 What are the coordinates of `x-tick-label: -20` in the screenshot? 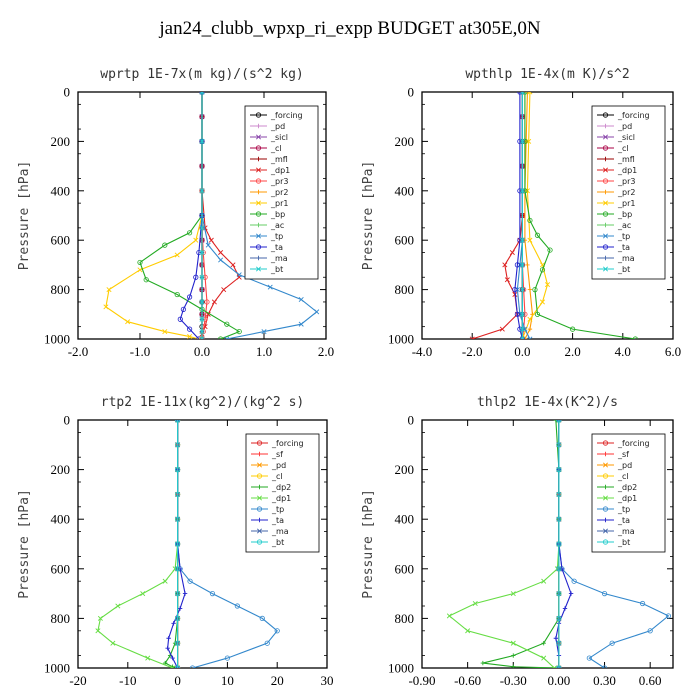 It's located at (77, 680).